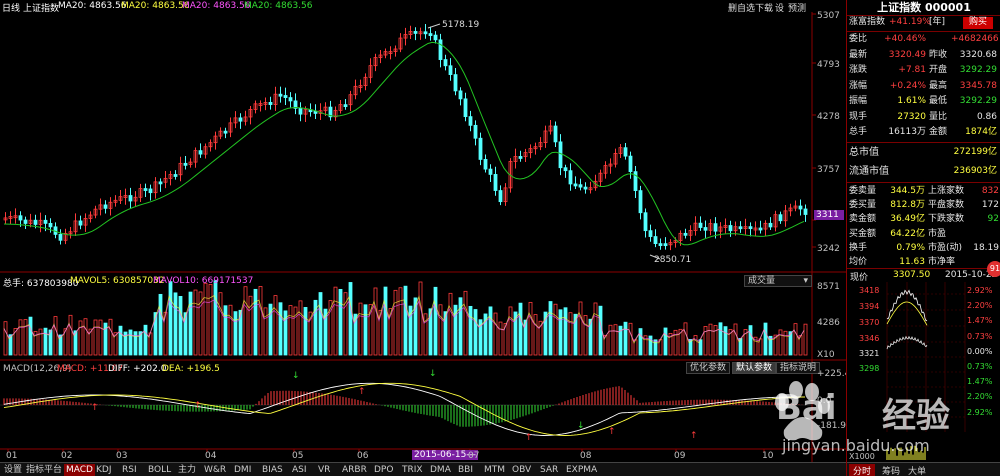 The image size is (1000, 476). I want to click on tab-: 主力, so click(187, 470).